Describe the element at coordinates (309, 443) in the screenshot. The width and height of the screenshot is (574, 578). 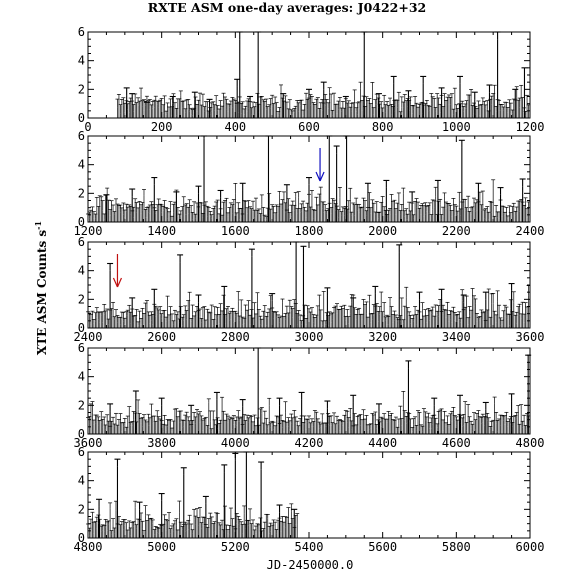
I see `x-tick-label: 4200` at that location.